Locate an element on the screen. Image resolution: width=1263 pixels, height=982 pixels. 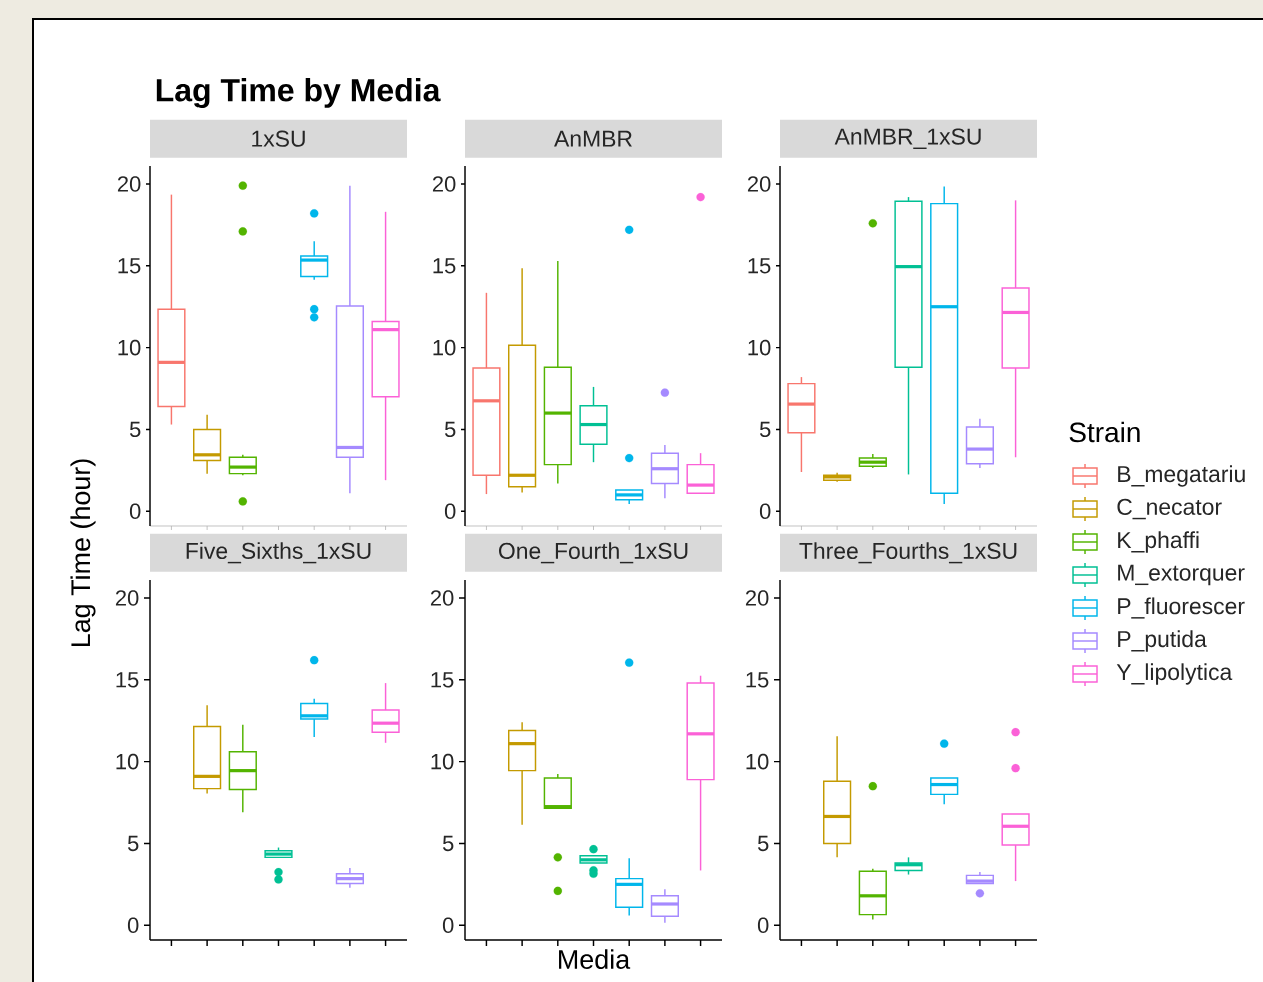
chart-title: Five_Sixths_1xSU is located at coordinates (278, 553).